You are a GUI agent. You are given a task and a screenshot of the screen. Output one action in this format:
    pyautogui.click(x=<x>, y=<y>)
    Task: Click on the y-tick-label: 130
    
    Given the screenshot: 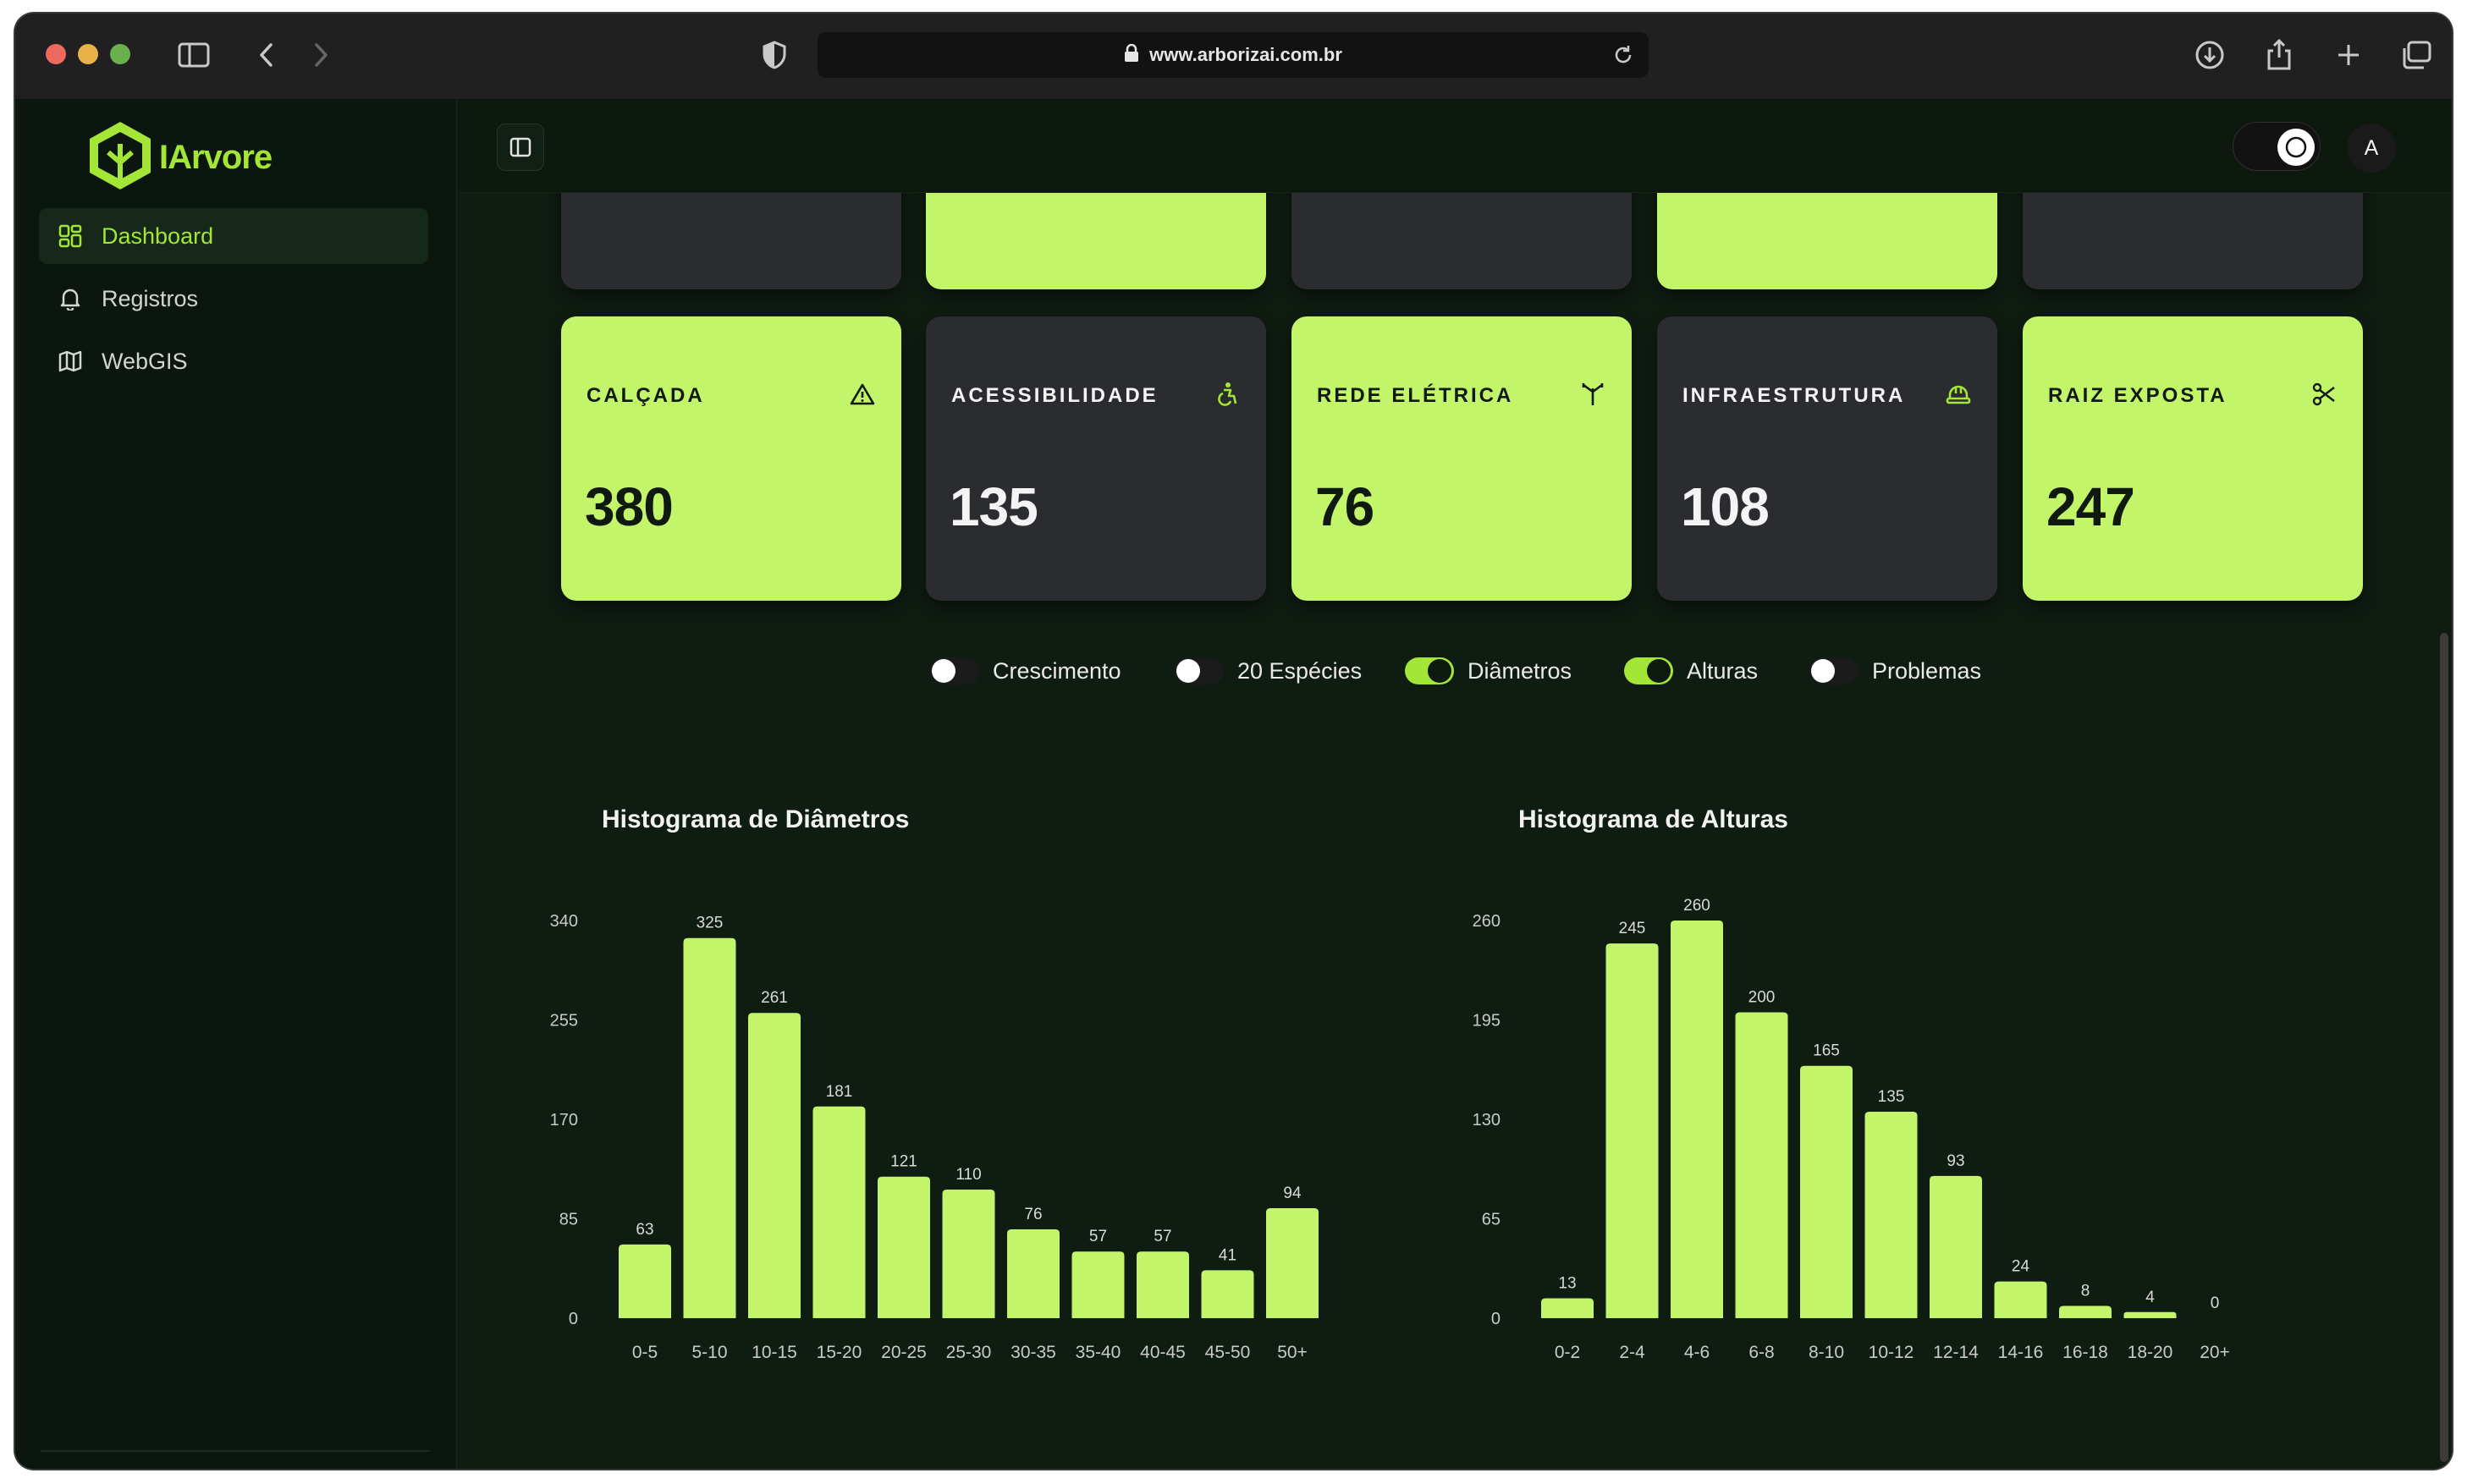 What is the action you would take?
    pyautogui.click(x=1487, y=1120)
    